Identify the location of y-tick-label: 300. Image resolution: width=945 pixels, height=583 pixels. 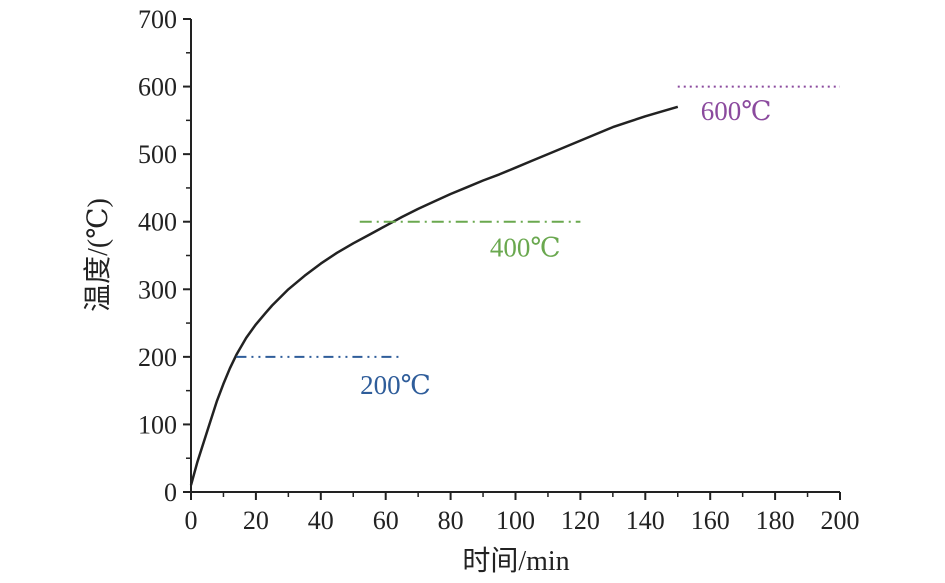
(157, 289).